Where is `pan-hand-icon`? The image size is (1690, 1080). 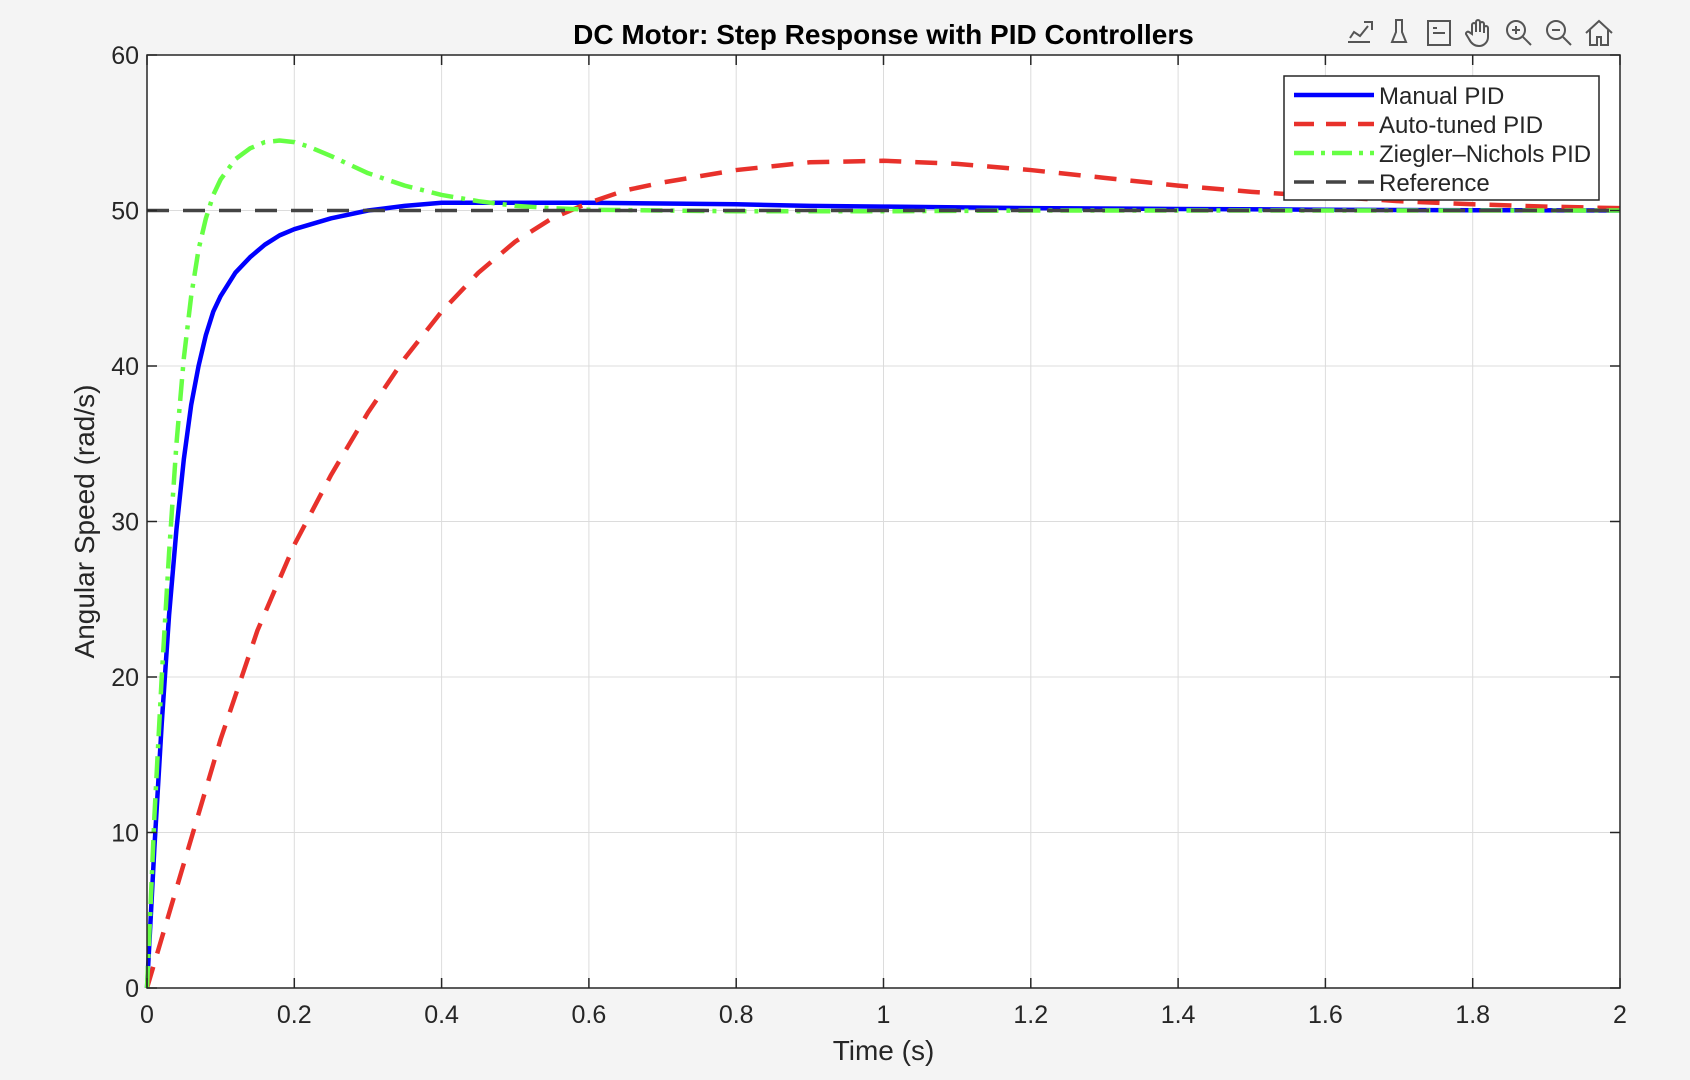 pan-hand-icon is located at coordinates (1477, 33).